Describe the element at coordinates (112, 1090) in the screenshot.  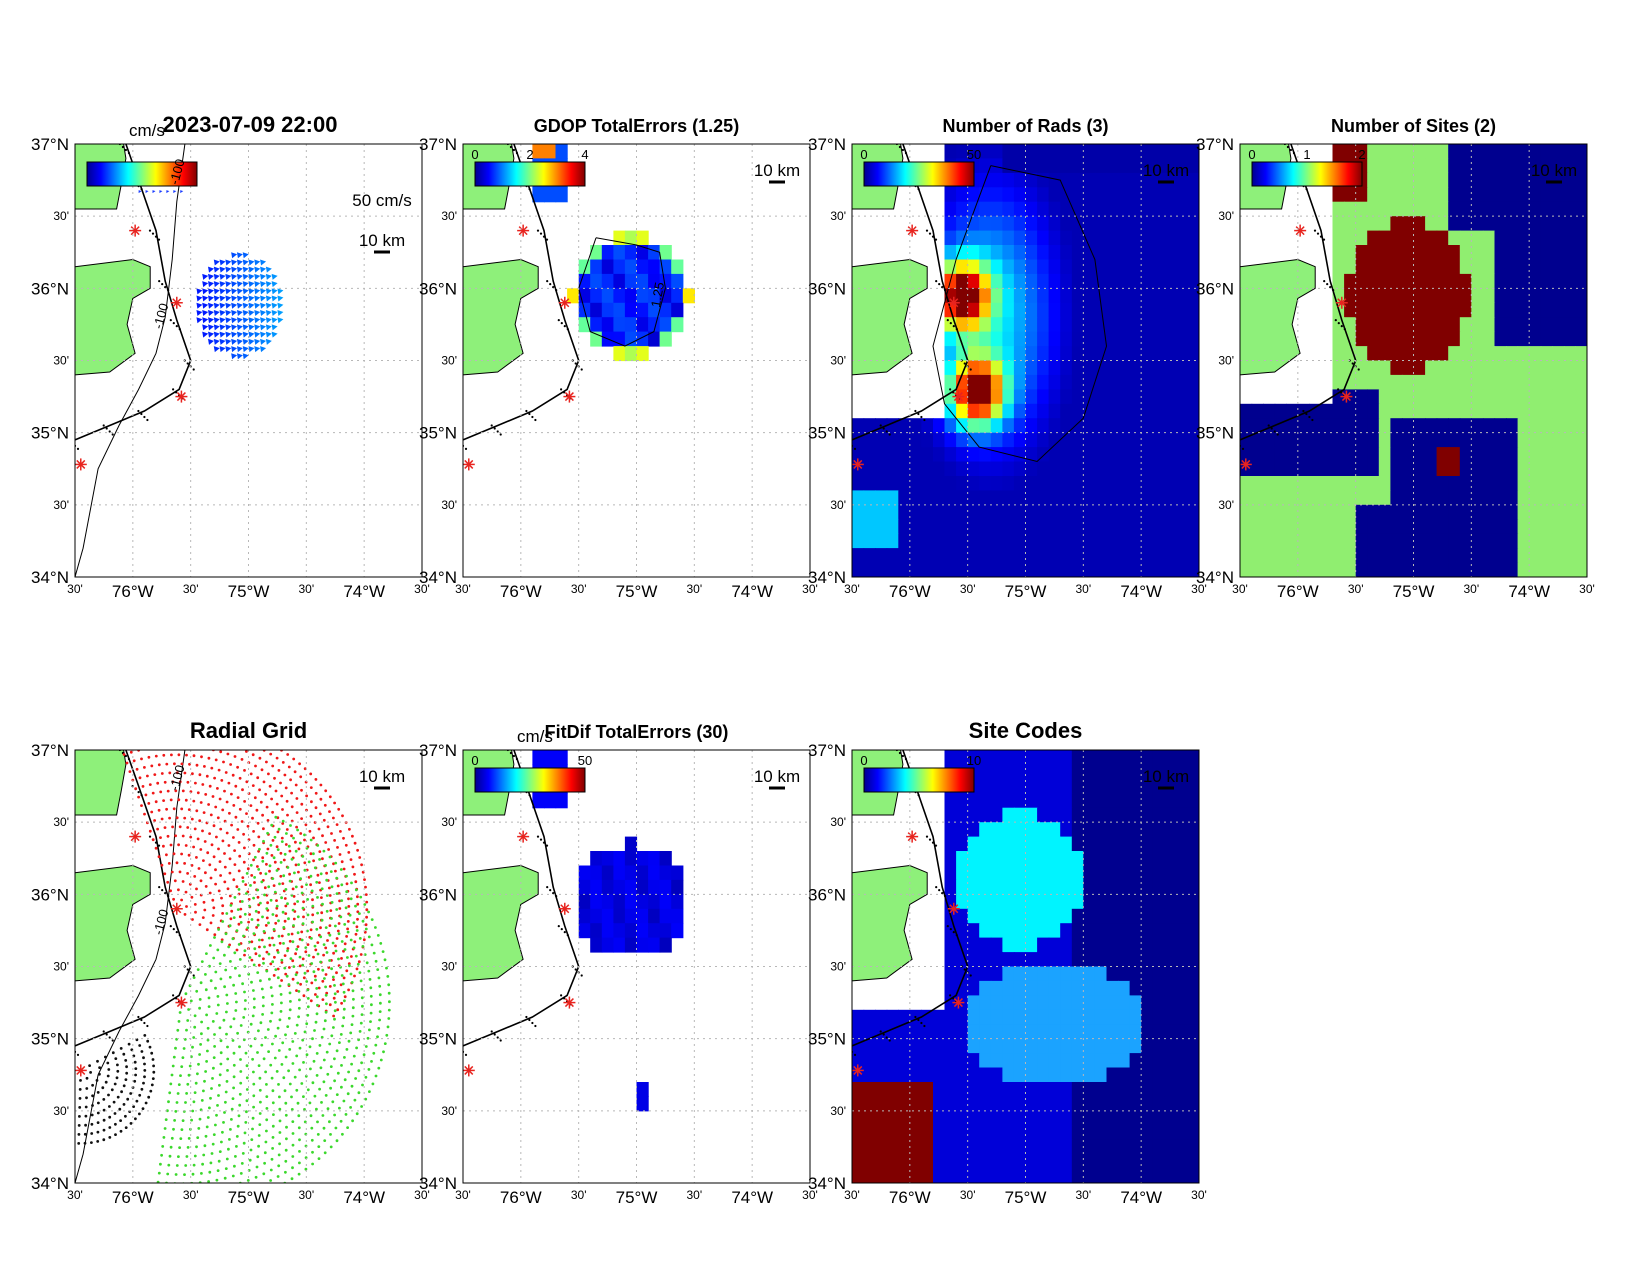
I see `radial-point-black` at that location.